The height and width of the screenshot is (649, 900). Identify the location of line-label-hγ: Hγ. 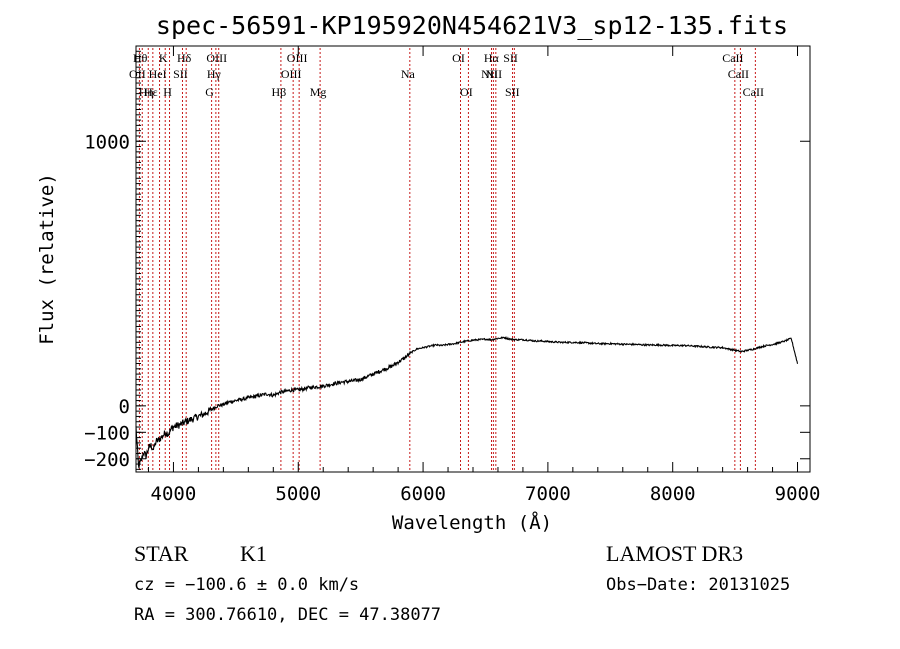
(214, 74).